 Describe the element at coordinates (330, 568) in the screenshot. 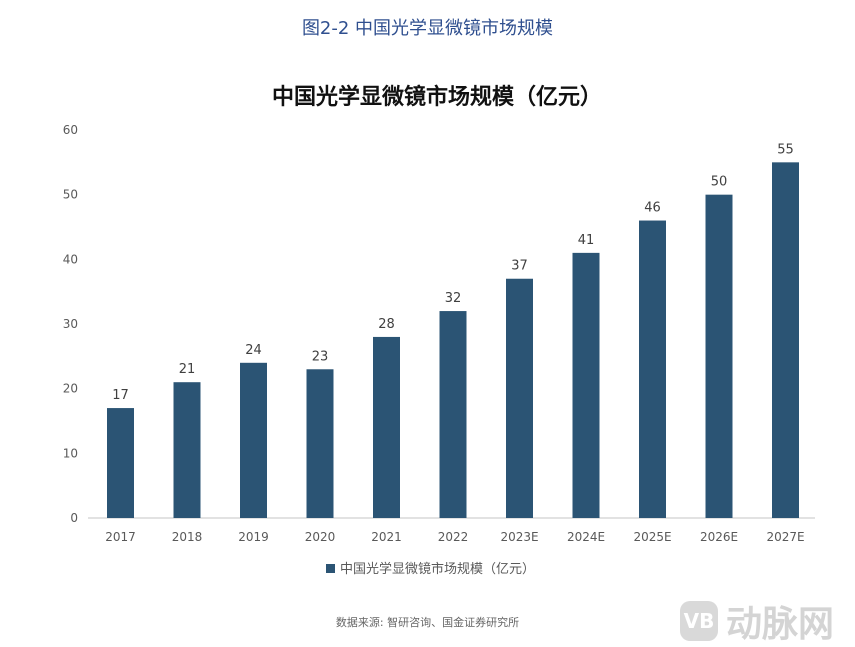

I see `legend-swatch` at that location.